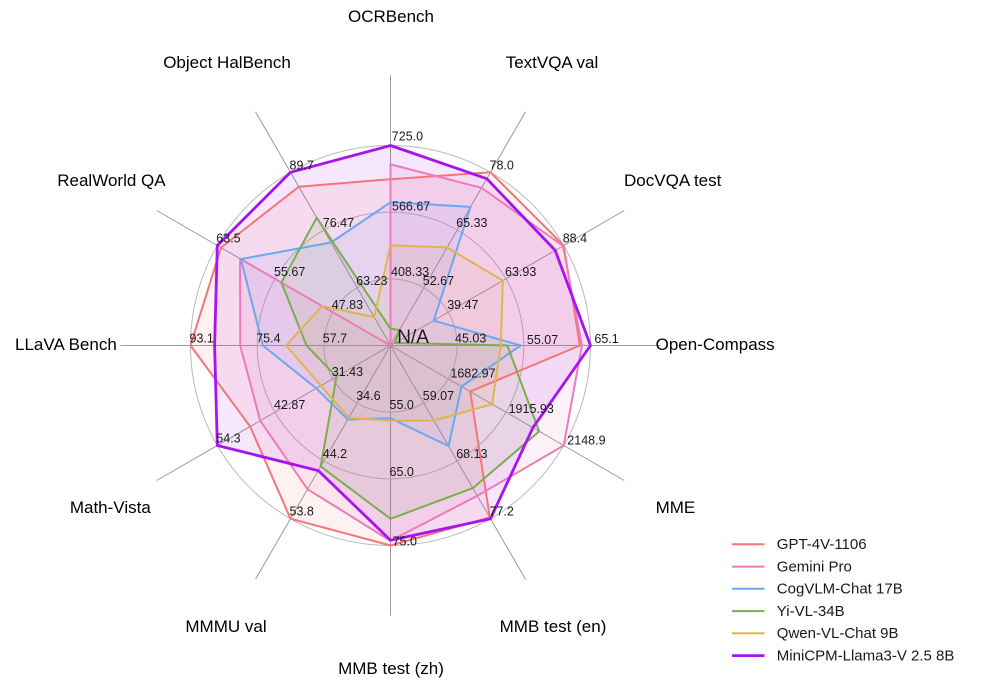 This screenshot has width=986, height=695. Describe the element at coordinates (676, 507) in the screenshot. I see `svg-text: MME` at that location.